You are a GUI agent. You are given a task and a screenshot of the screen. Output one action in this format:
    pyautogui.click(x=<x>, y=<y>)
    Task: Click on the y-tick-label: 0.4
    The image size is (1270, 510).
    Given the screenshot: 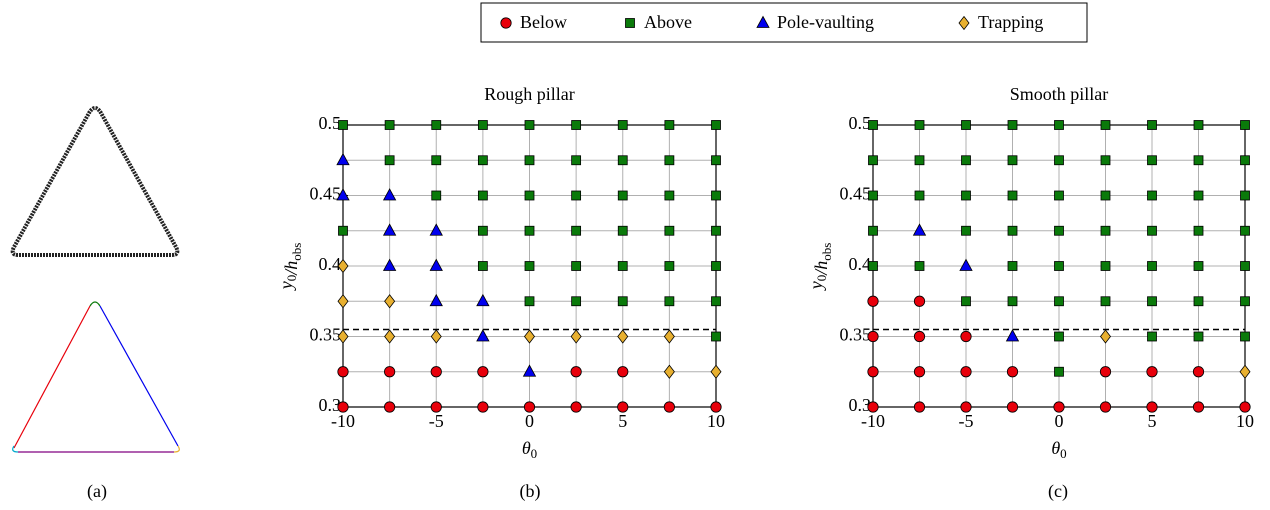 What is the action you would take?
    pyautogui.click(x=330, y=264)
    